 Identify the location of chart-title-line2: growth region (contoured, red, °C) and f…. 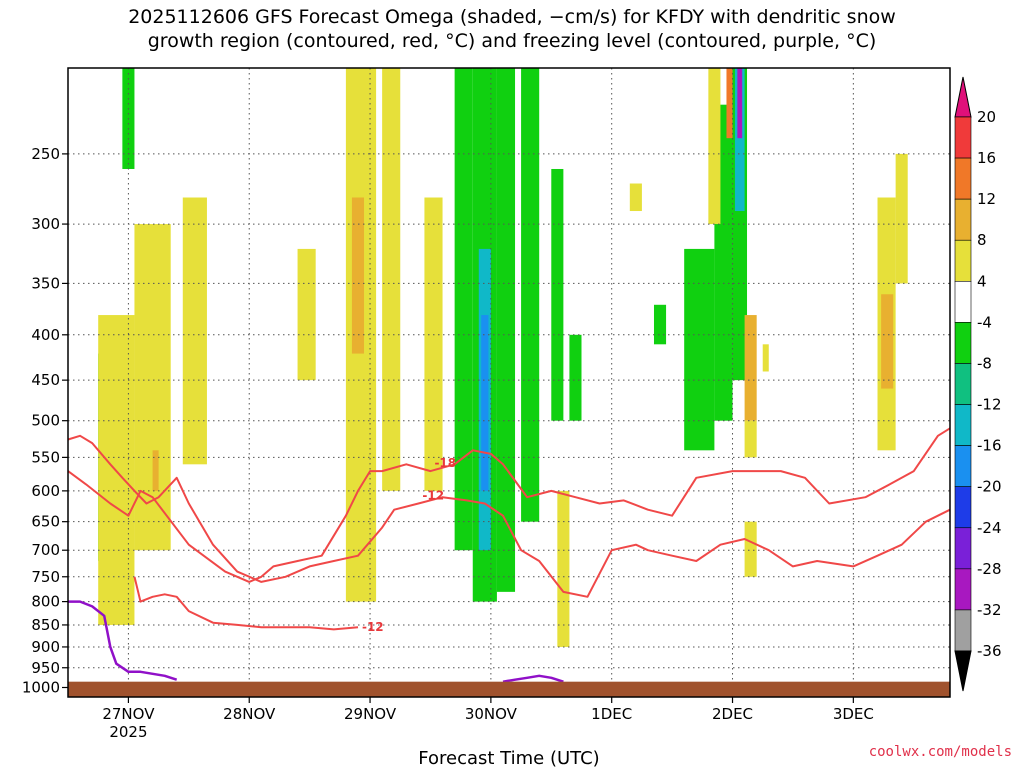
(512, 41).